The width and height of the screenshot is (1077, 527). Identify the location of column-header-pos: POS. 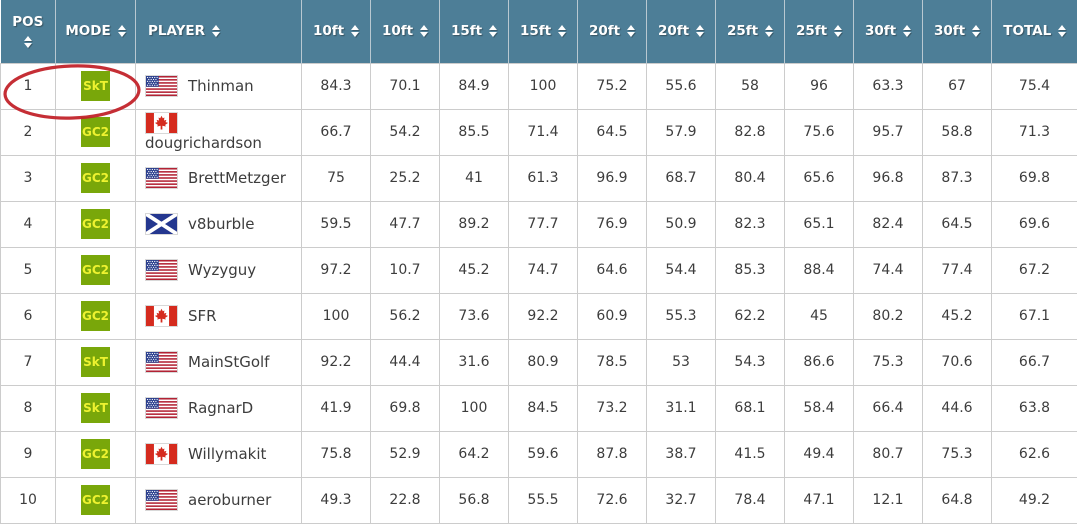
(28, 31).